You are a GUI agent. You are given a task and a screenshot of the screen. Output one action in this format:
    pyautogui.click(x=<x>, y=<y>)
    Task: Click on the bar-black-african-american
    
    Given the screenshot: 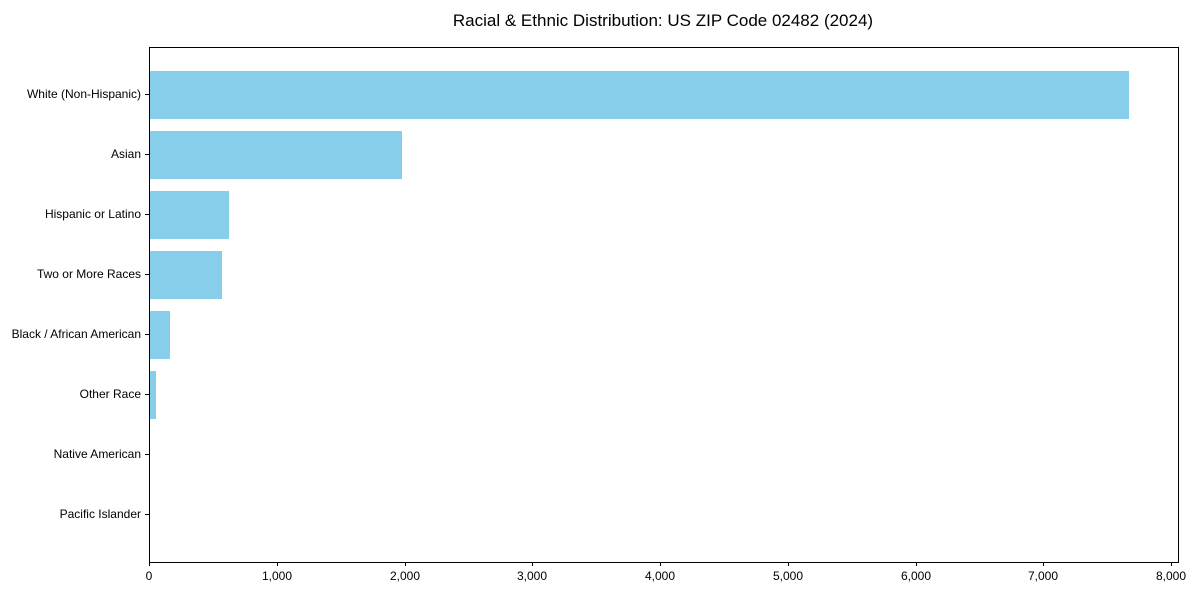 What is the action you would take?
    pyautogui.click(x=160, y=335)
    